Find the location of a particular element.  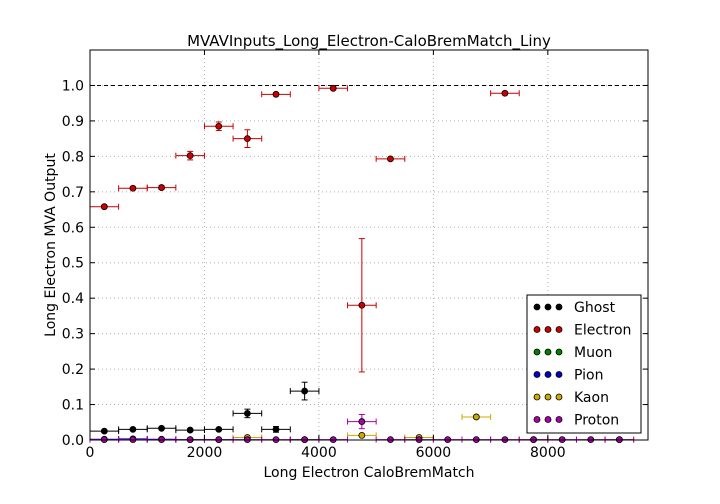

x-axis-label: Long Electron CaloBremMatch is located at coordinates (368, 473).